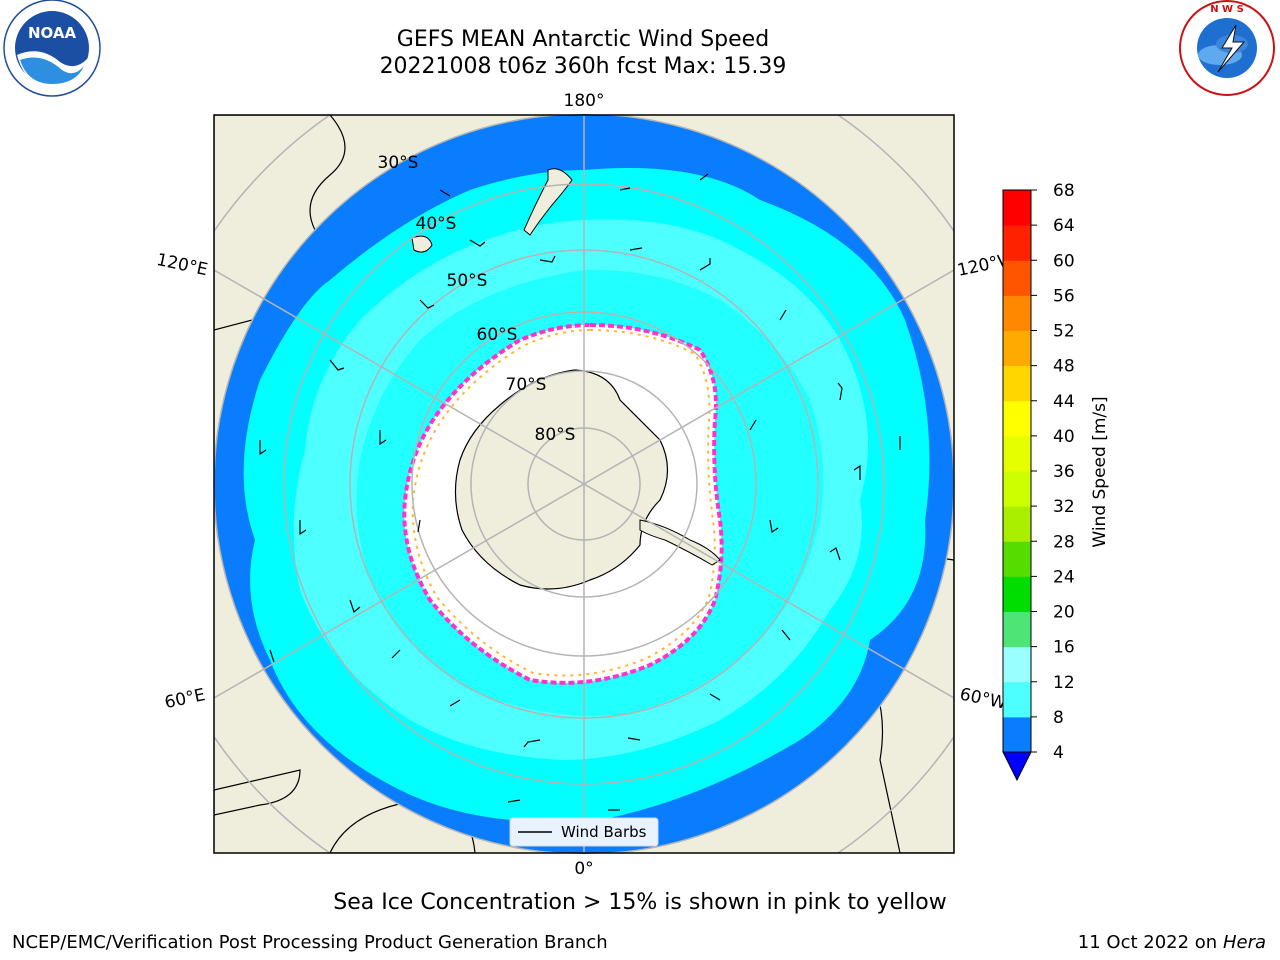 The width and height of the screenshot is (1280, 960). What do you see at coordinates (1227, 9) in the screenshot?
I see `svg-text: N W S` at bounding box center [1227, 9].